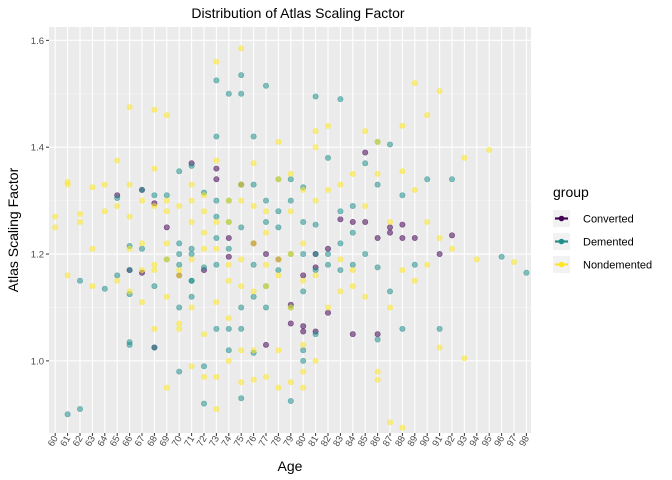 Image resolution: width=672 pixels, height=480 pixels. I want to click on x-tick-label: 60, so click(53, 441).